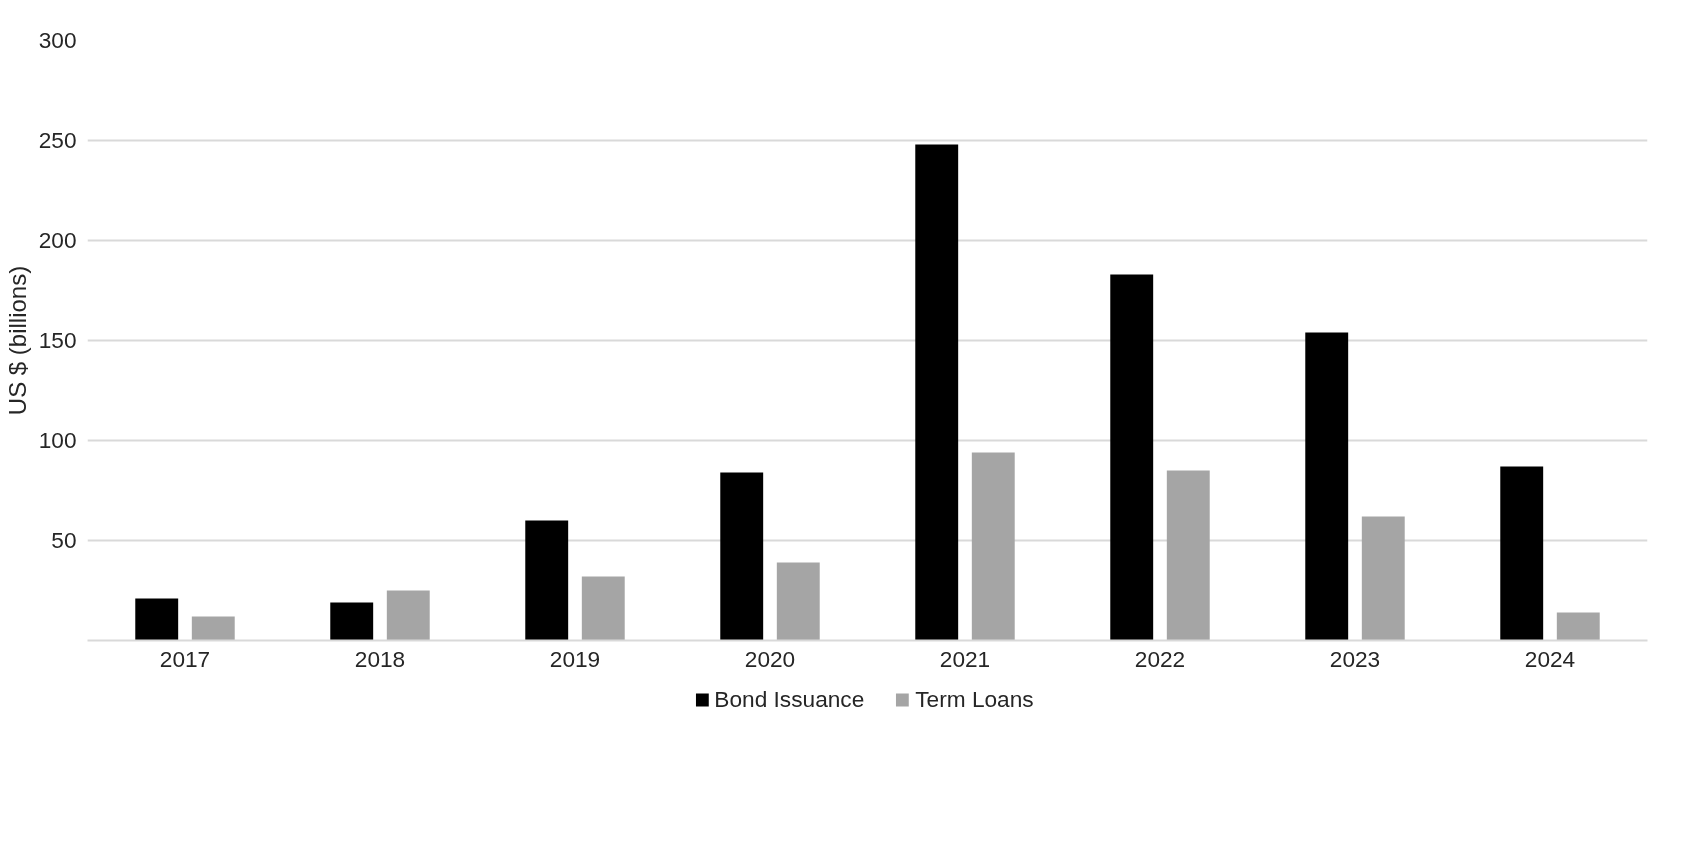 The width and height of the screenshot is (1694, 855). What do you see at coordinates (57, 340) in the screenshot?
I see `y-tick-label: 150` at bounding box center [57, 340].